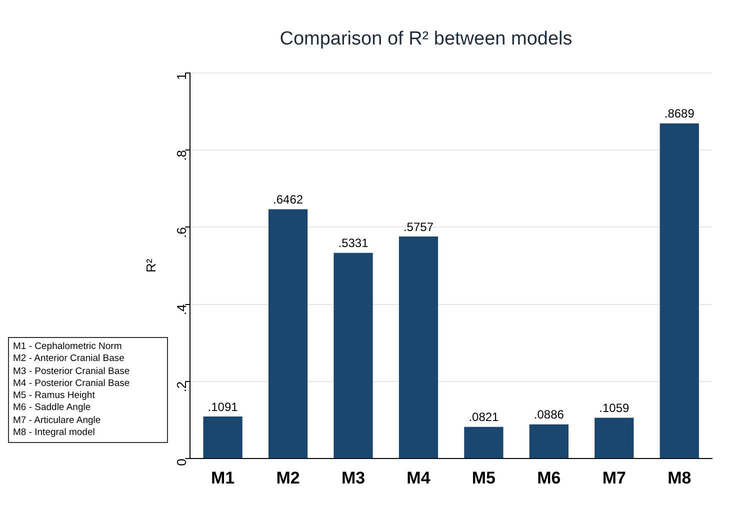 The width and height of the screenshot is (750, 519). Describe the element at coordinates (679, 113) in the screenshot. I see `data-label: .8689` at that location.